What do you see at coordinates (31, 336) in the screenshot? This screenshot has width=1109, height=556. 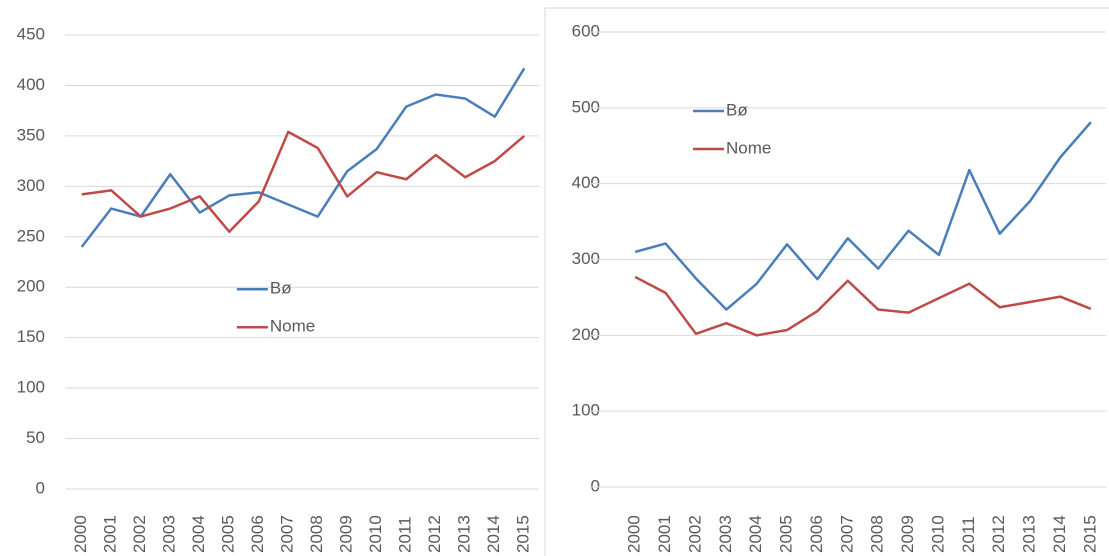 I see `y-tick-label: 150` at bounding box center [31, 336].